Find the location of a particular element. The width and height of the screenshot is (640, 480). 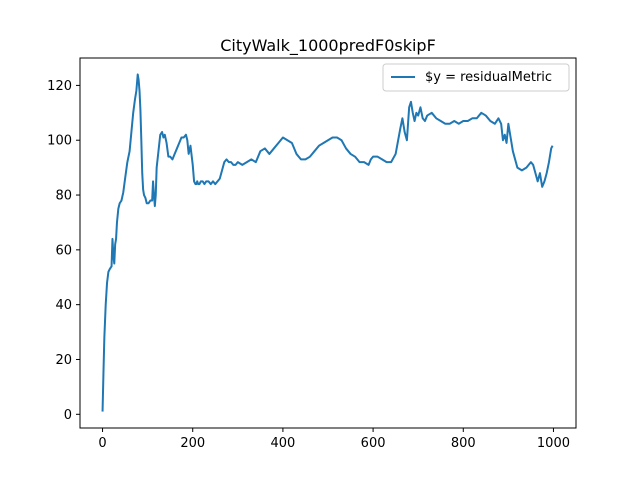

y-tick-label: 120 is located at coordinates (59, 86).